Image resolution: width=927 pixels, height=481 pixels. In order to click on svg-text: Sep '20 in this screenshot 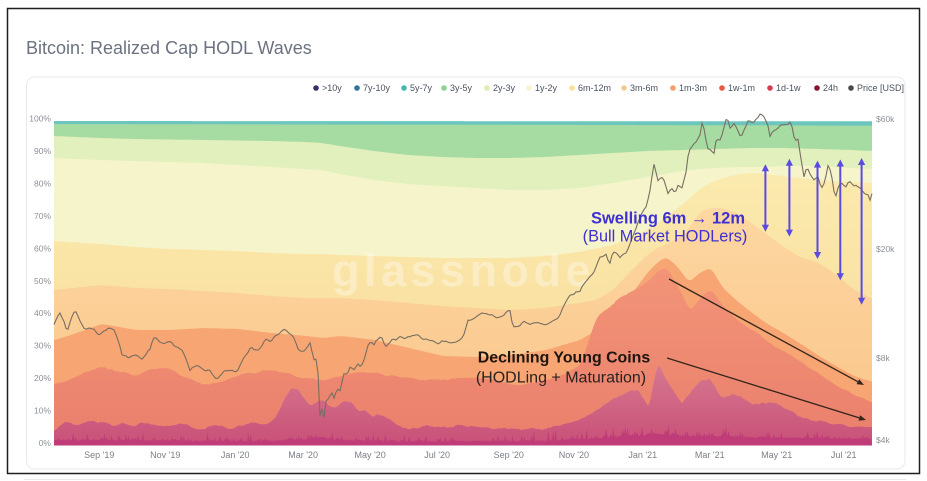, I will do `click(509, 455)`.